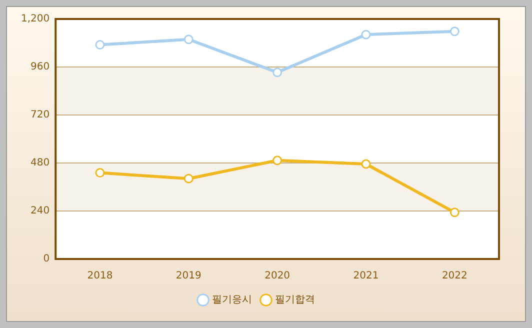 The image size is (532, 328). What do you see at coordinates (35, 19) in the screenshot?
I see `y-tick-label: 1,200` at bounding box center [35, 19].